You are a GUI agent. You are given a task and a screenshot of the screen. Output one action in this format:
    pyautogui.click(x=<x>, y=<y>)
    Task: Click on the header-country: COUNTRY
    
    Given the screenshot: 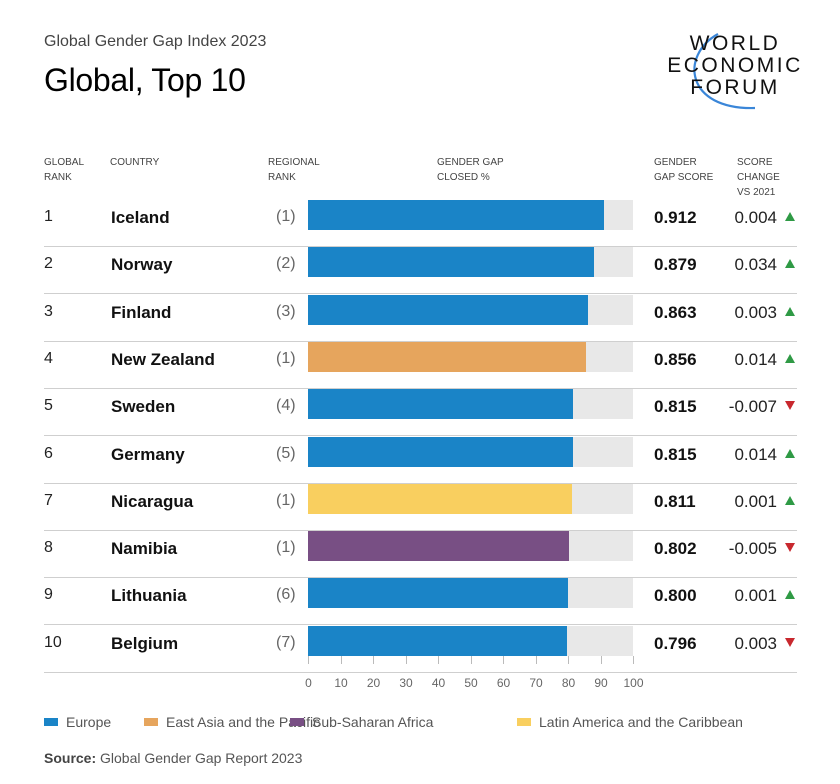 What is the action you would take?
    pyautogui.click(x=134, y=162)
    